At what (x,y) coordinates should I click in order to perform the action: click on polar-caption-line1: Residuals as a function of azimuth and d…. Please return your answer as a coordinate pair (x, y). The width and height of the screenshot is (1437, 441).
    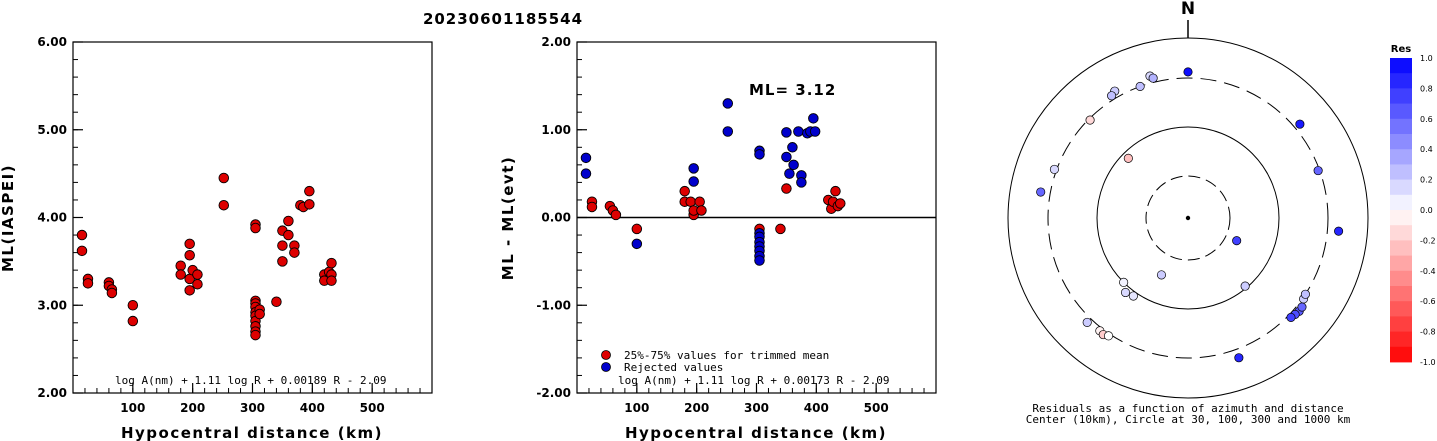
    Looking at the image, I should click on (1187, 408).